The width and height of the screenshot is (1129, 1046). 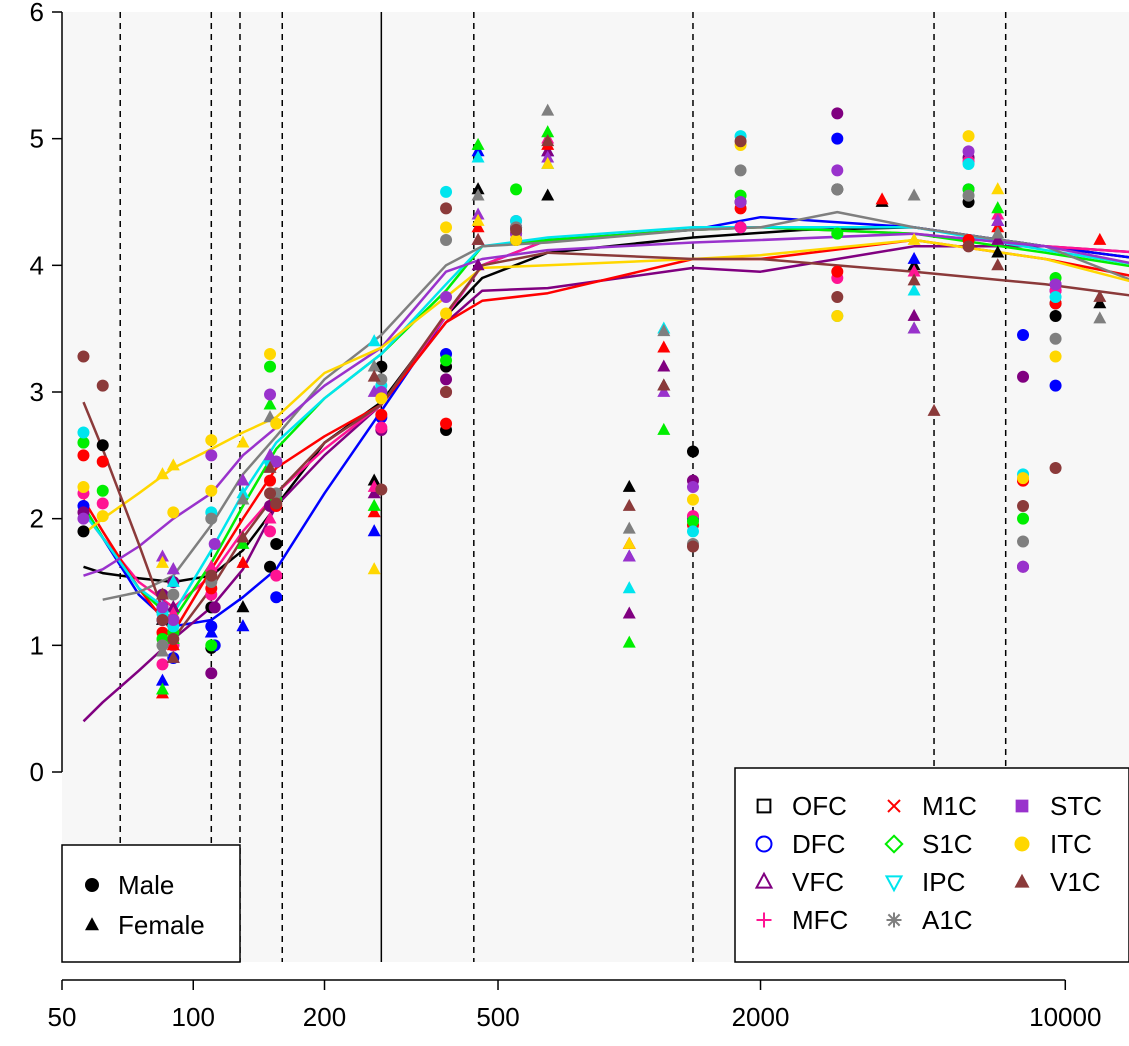 I want to click on y-tick-label: 4, so click(x=37, y=265).